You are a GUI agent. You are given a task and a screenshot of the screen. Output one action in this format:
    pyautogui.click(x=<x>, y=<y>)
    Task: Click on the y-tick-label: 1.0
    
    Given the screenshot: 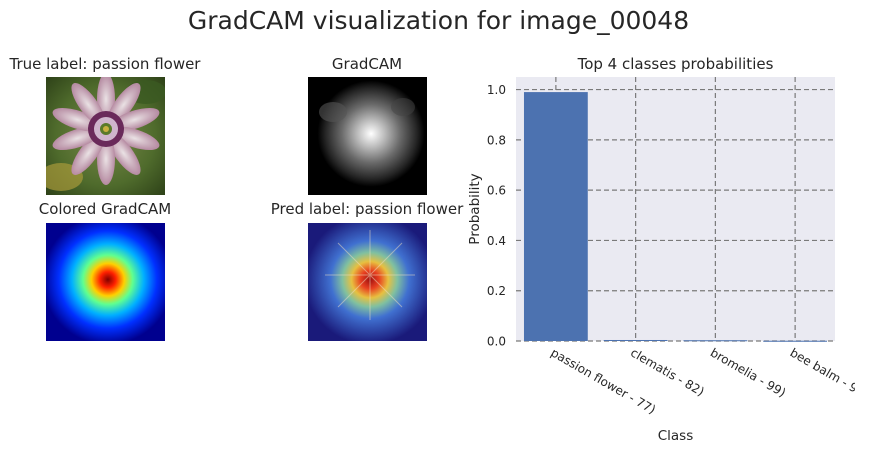 What is the action you would take?
    pyautogui.click(x=496, y=90)
    